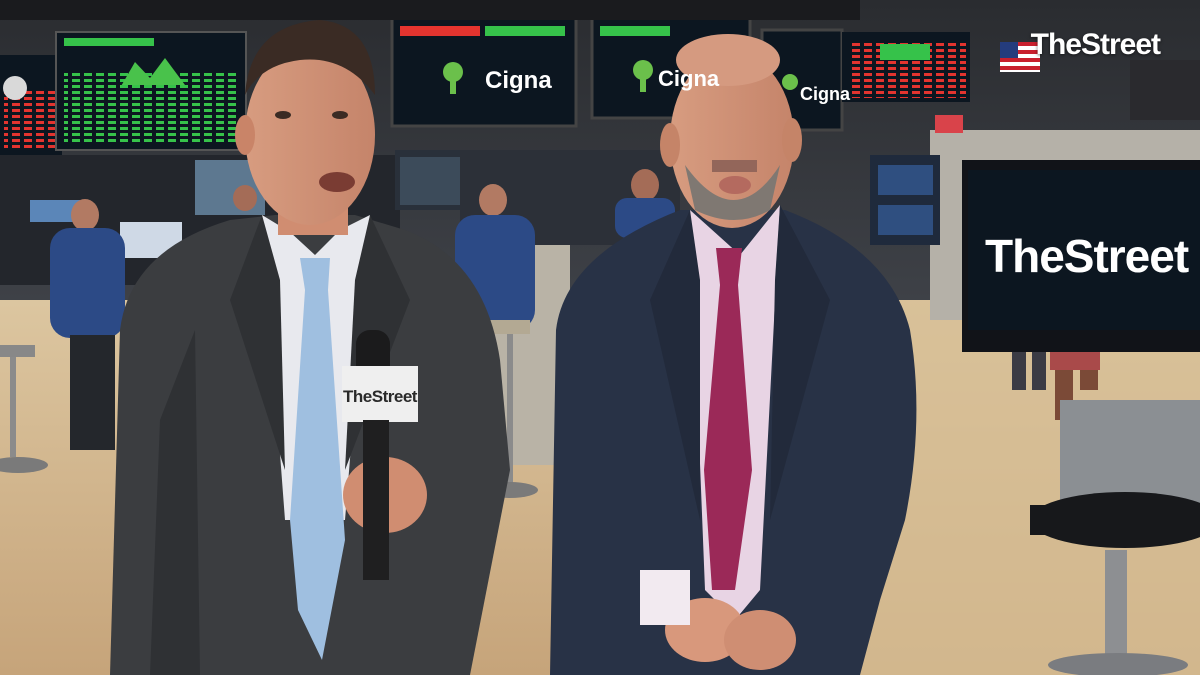 This screenshot has width=1200, height=675. Describe the element at coordinates (484, 72) in the screenshot. I see `ticker-board-cigna-left` at that location.